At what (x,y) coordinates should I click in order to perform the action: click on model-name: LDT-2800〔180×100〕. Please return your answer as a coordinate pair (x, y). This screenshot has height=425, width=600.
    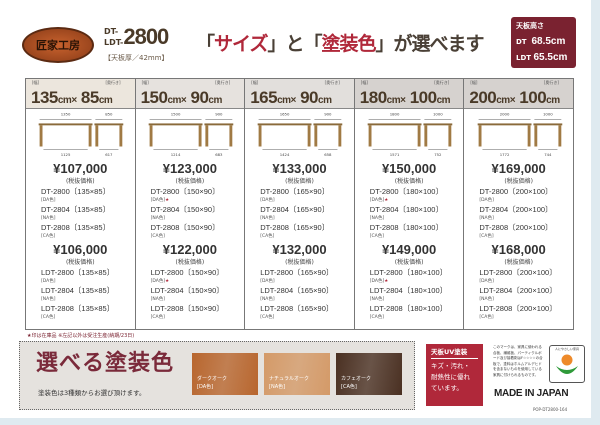
    Looking at the image, I should click on (408, 272).